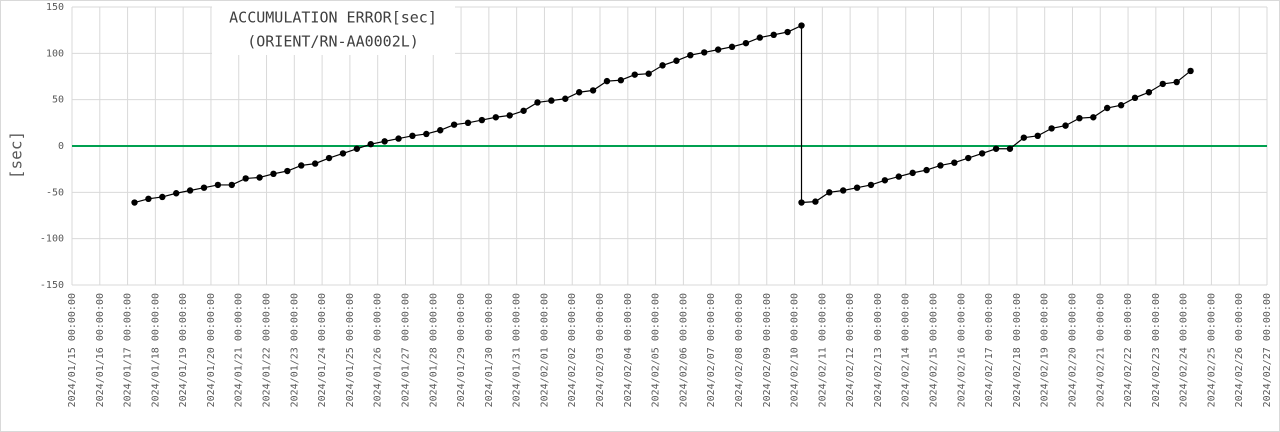  I want to click on y-tick-label: 100, so click(55, 53).